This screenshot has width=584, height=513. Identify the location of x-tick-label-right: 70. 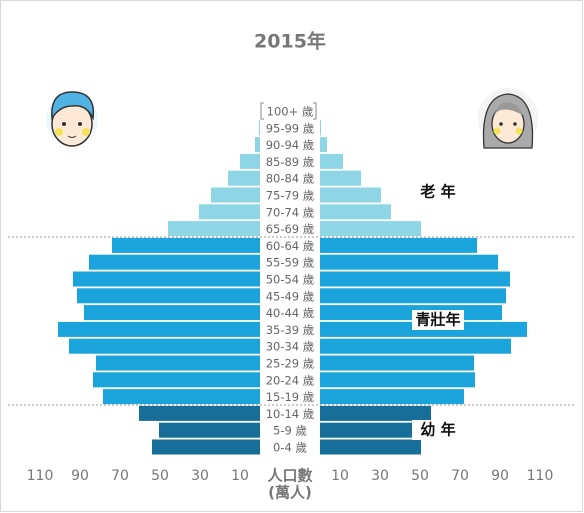
(460, 476).